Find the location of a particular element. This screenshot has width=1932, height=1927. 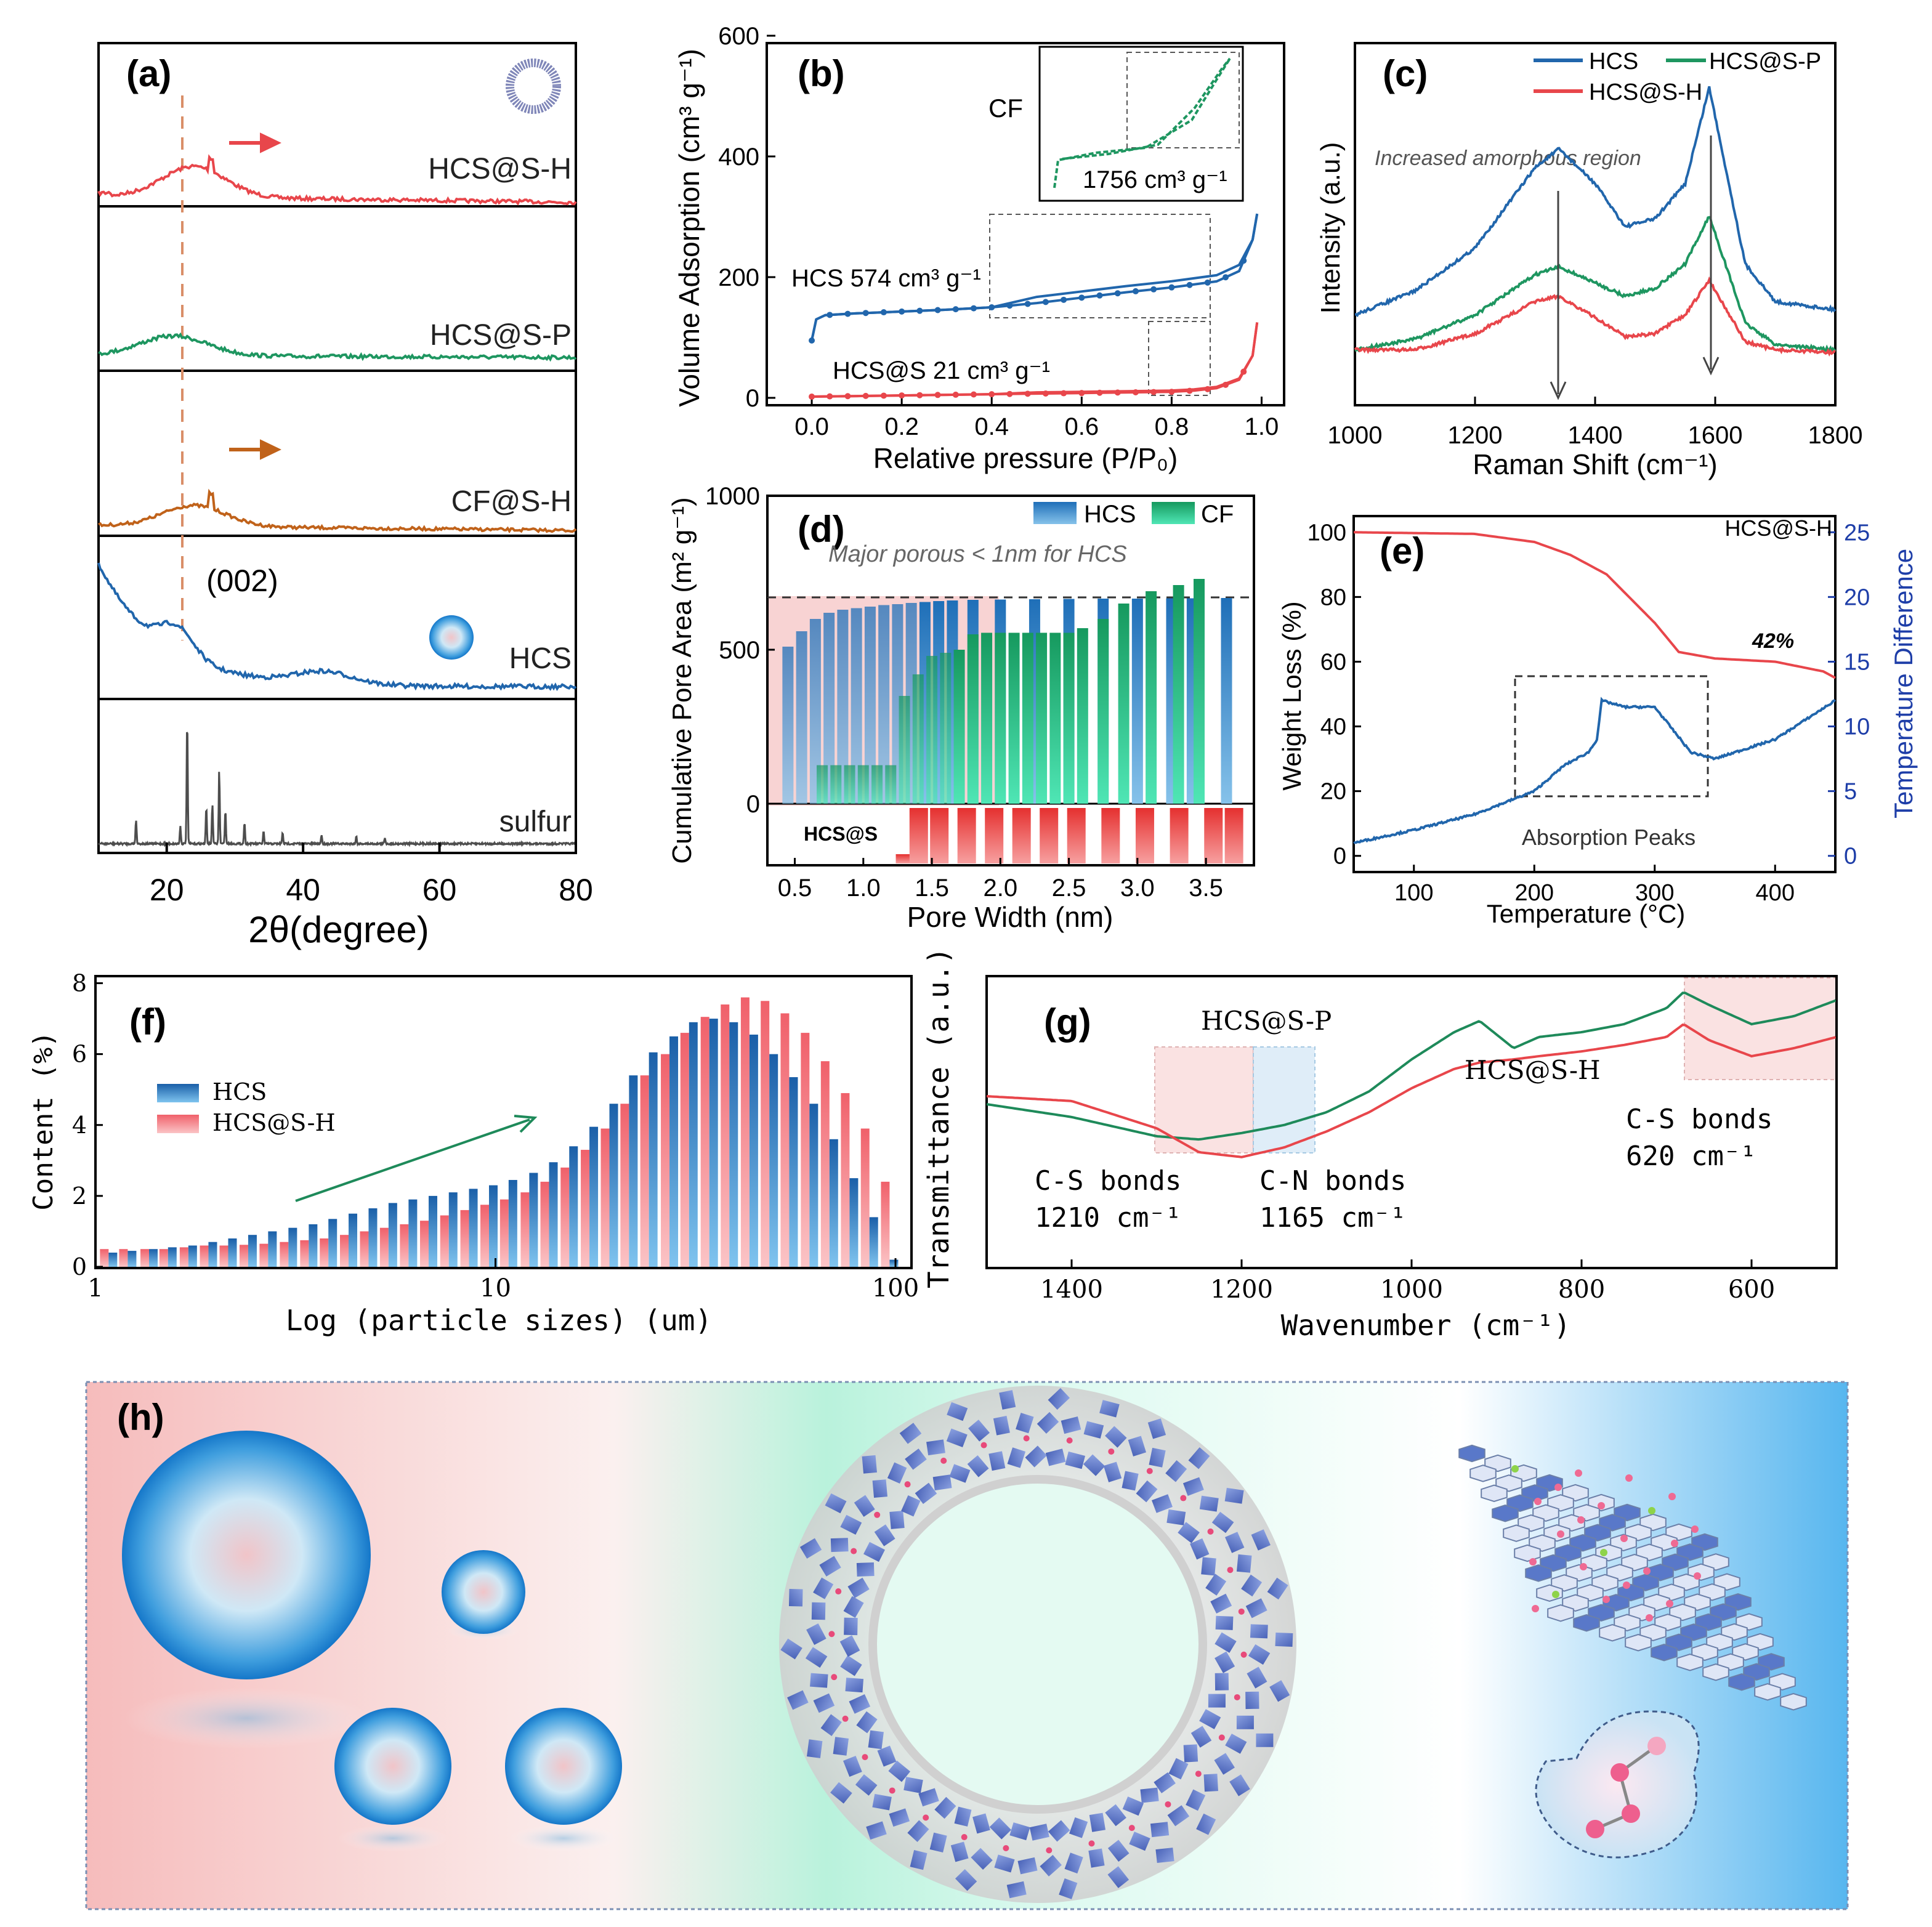

x-tick-label: 600 is located at coordinates (1751, 1289).